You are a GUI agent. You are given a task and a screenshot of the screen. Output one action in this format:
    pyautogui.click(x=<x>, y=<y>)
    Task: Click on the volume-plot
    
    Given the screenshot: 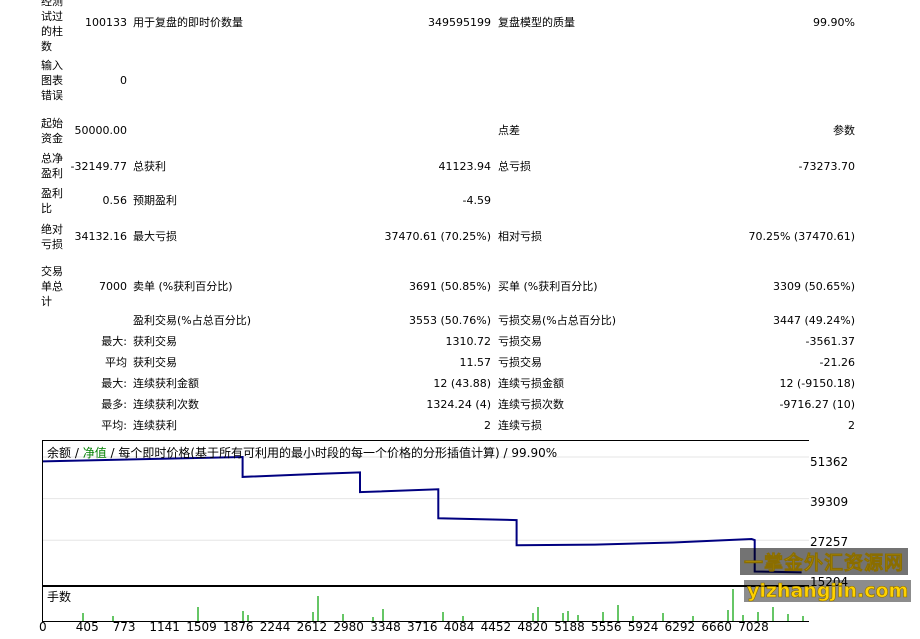 What is the action you would take?
    pyautogui.click(x=443, y=605)
    